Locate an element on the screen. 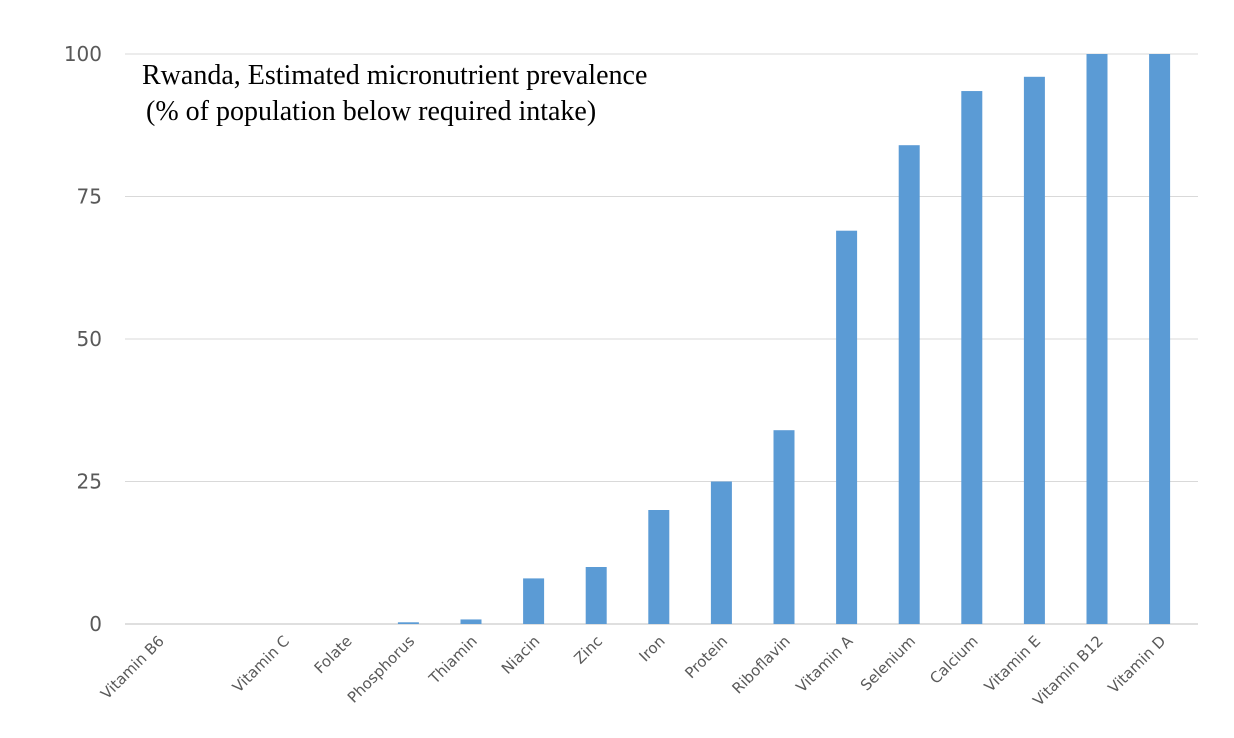 The width and height of the screenshot is (1234, 738). x-tick-label: Protein is located at coordinates (706, 657).